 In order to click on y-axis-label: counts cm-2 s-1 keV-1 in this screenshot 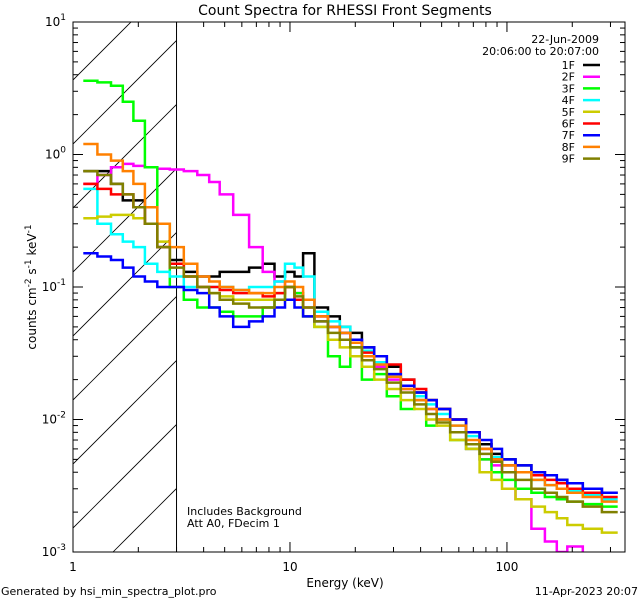, I will do `click(31, 286)`.